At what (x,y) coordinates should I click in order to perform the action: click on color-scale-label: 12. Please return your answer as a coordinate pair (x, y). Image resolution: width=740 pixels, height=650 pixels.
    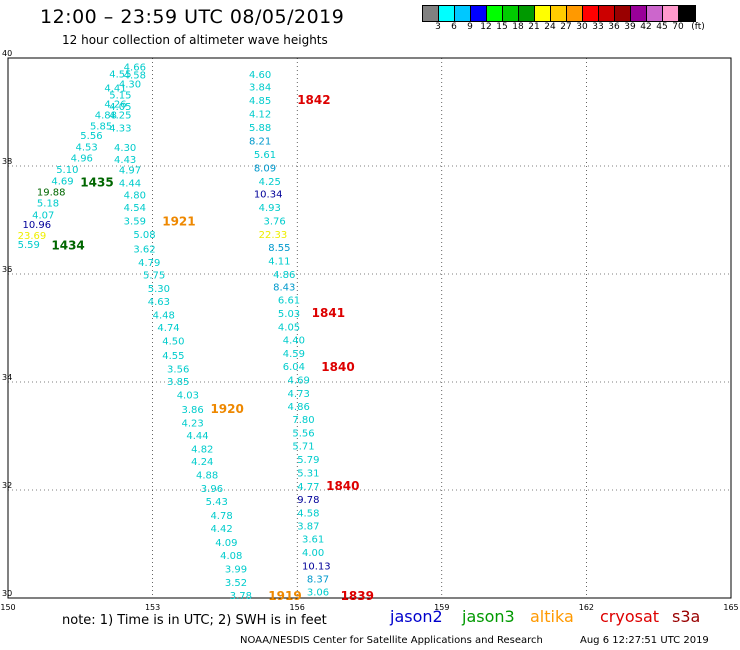
    Looking at the image, I should click on (486, 27).